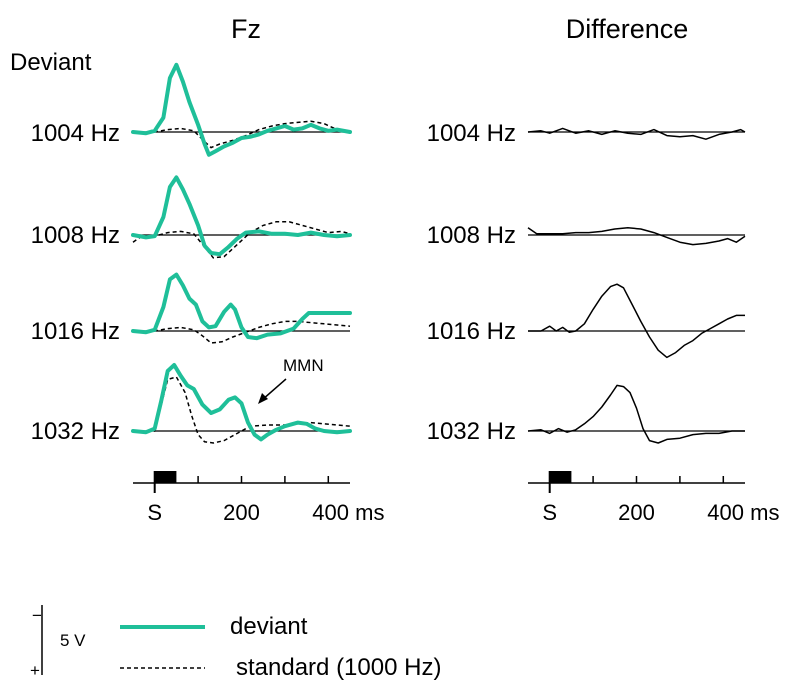 This screenshot has width=795, height=686. What do you see at coordinates (338, 667) in the screenshot?
I see `legend-standard-label: standard (1000 Hz)` at bounding box center [338, 667].